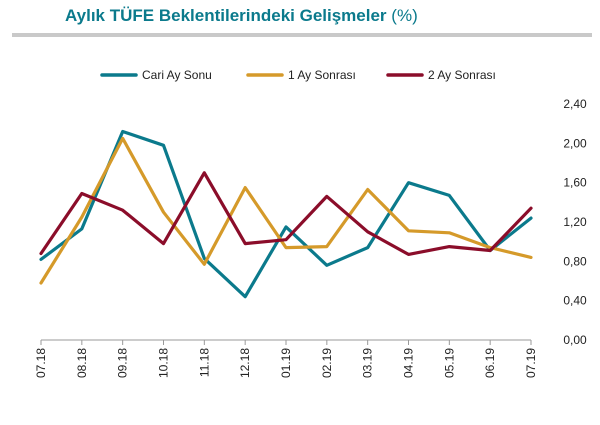 Image resolution: width=600 pixels, height=425 pixels. What do you see at coordinates (204, 362) in the screenshot?
I see `x-tick-label: 11.18` at bounding box center [204, 362].